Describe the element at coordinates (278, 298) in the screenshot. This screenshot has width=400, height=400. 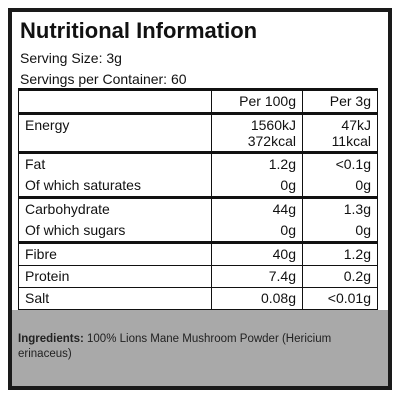
I see `value: 0.08g` at that location.